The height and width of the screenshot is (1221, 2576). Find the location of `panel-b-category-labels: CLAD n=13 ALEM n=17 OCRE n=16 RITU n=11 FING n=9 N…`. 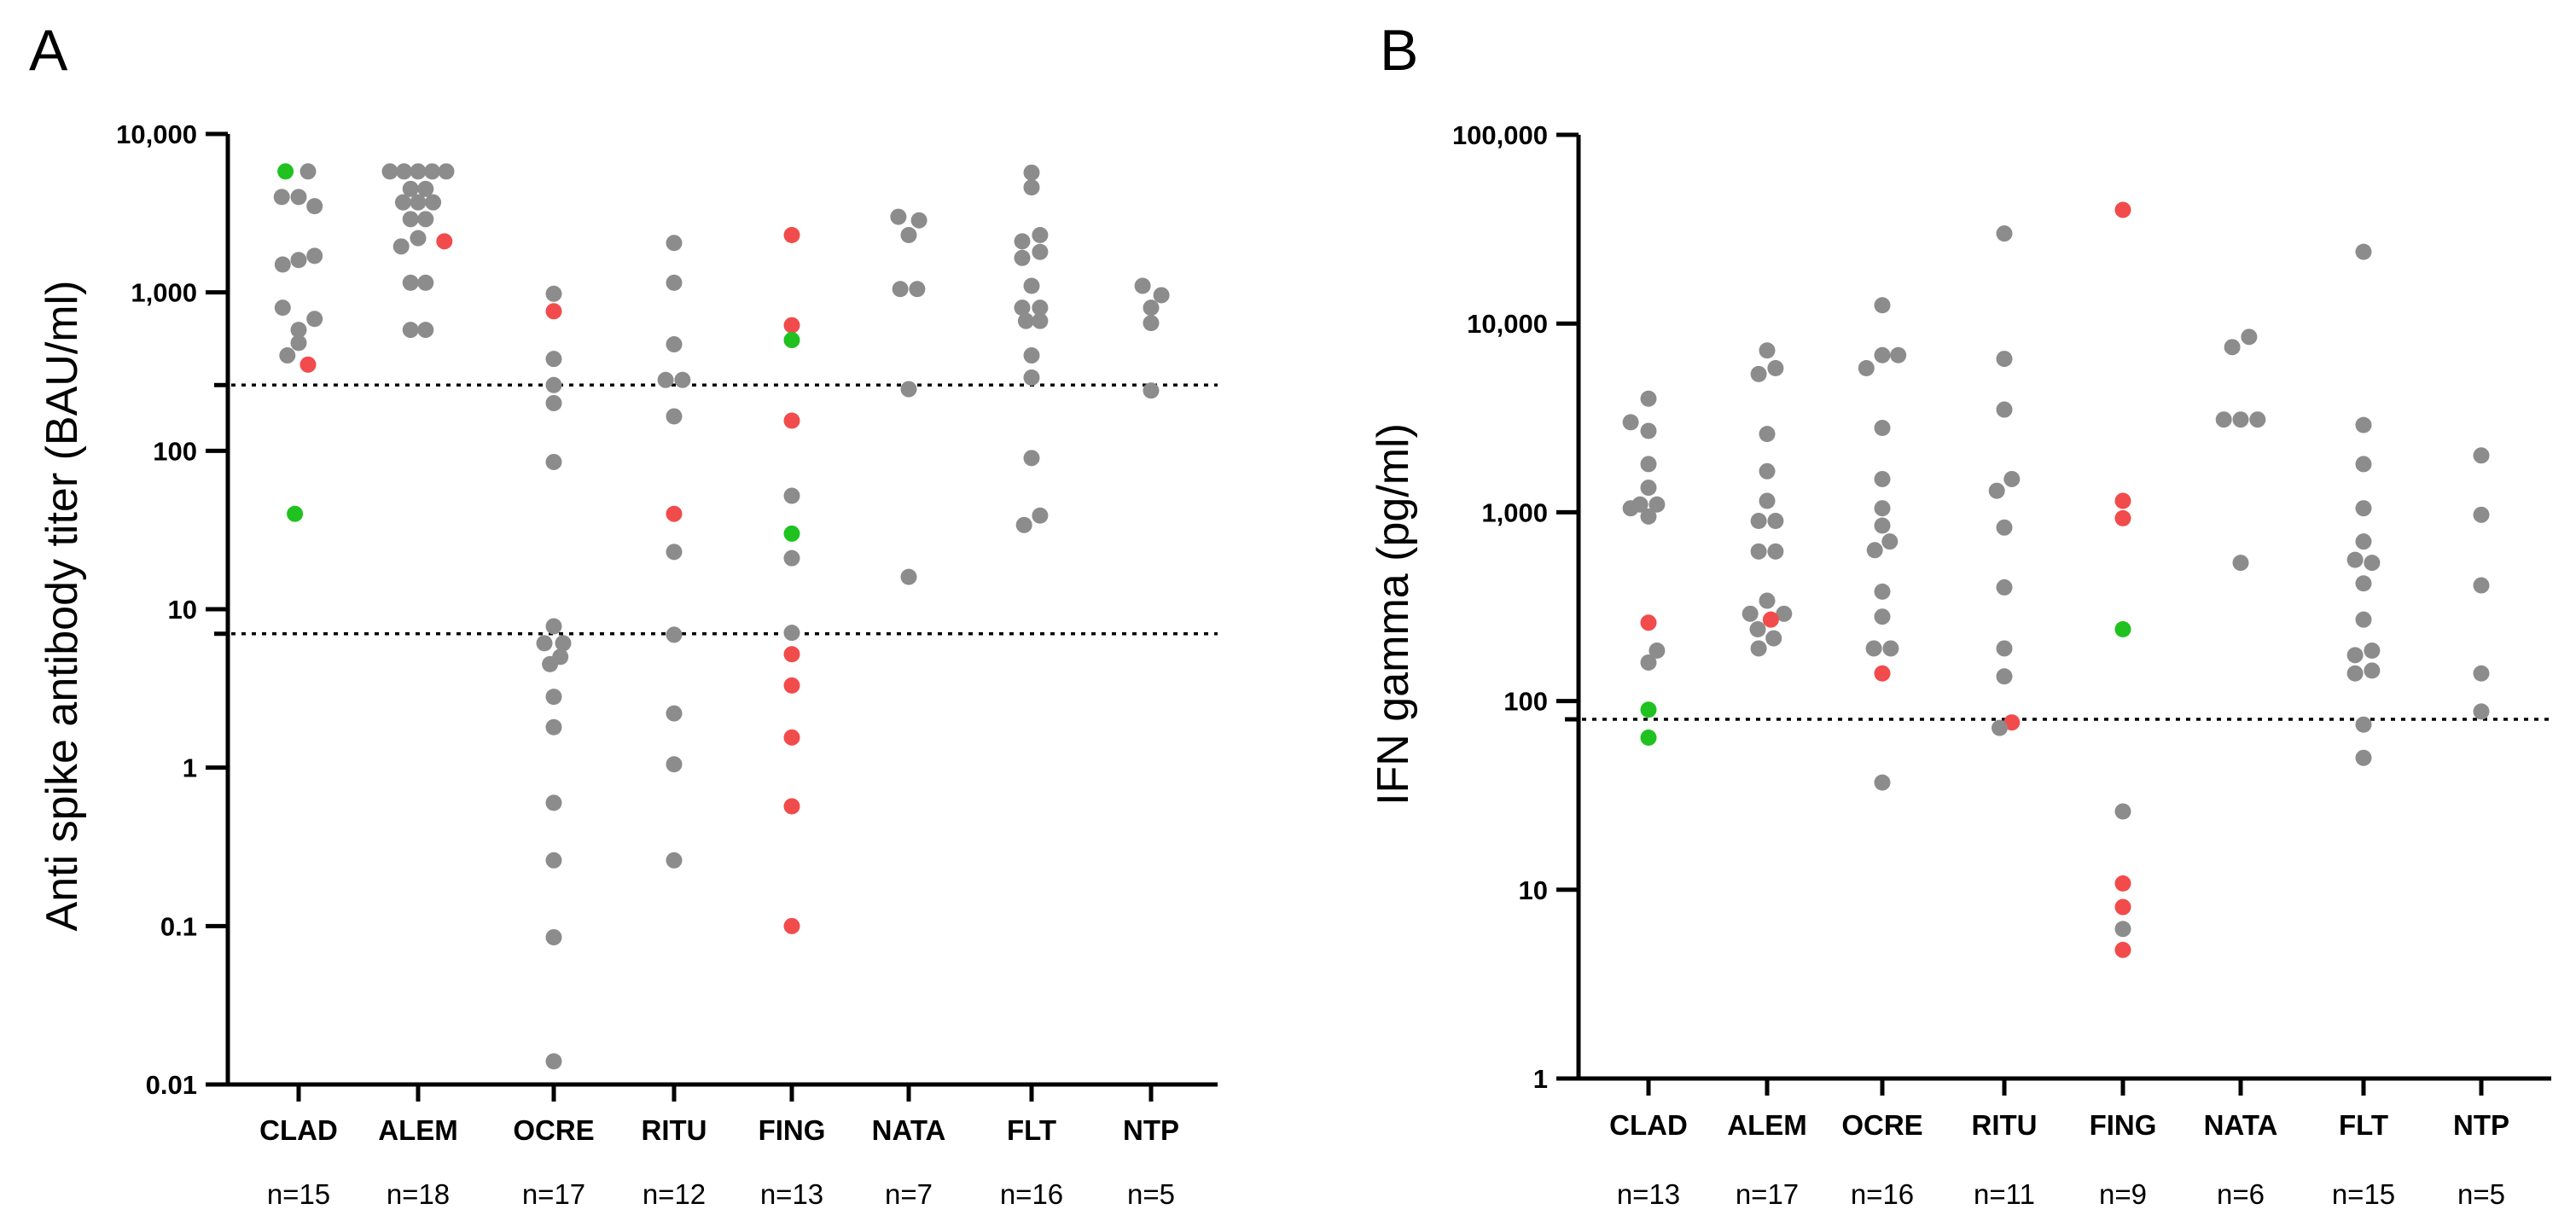

panel-b-category-labels: CLAD n=13 ALEM n=17 OCRE n=16 RITU n=11 FING n=9 N… is located at coordinates (2059, 1144).